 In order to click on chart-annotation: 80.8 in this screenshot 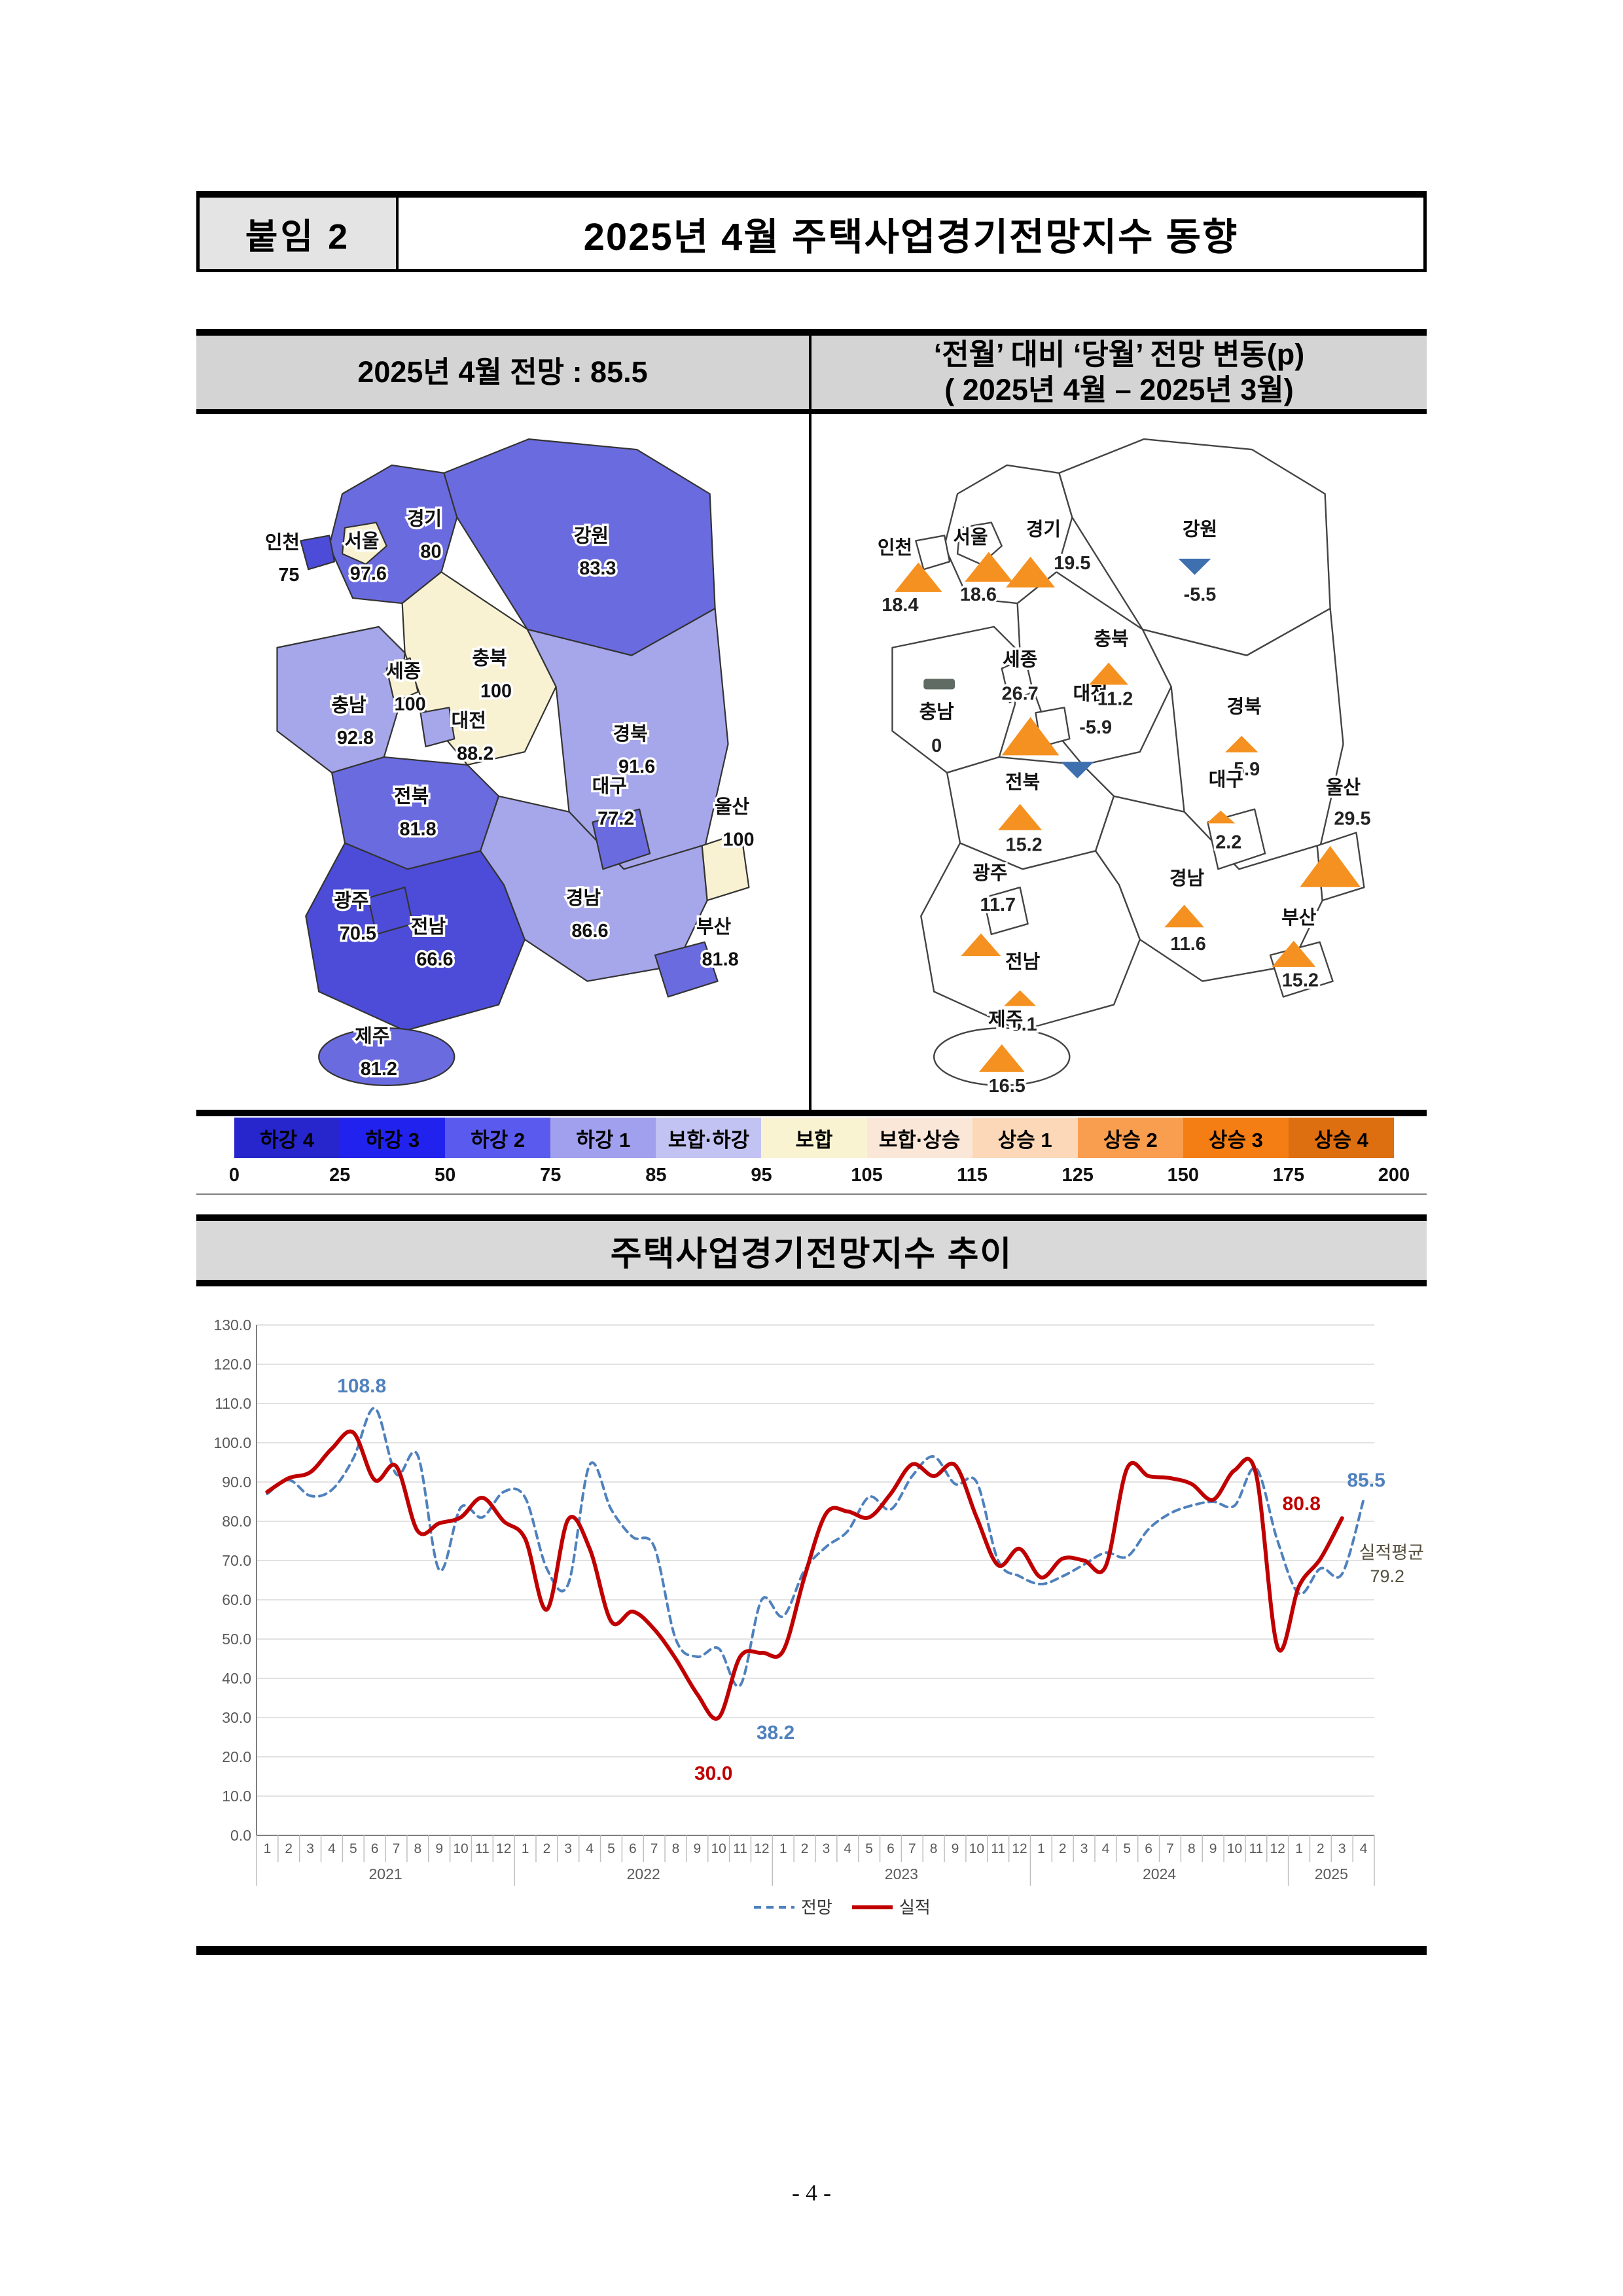, I will do `click(1302, 1504)`.